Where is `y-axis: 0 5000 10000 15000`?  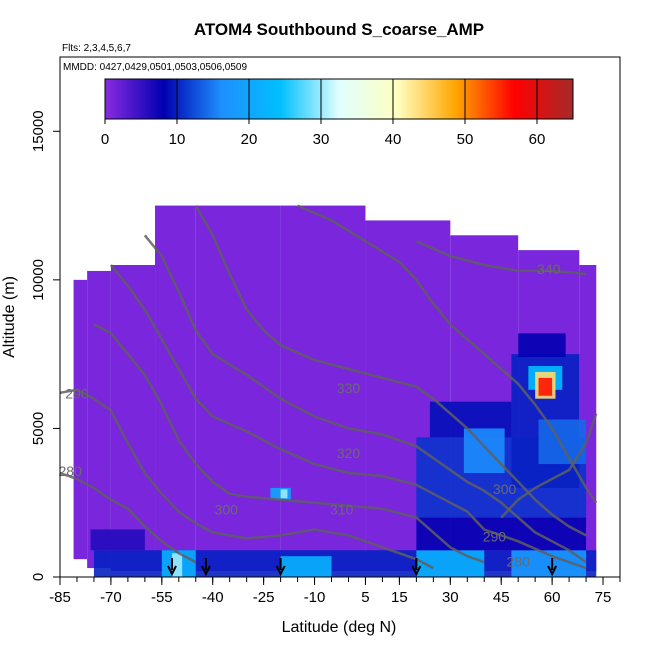
y-axis: 0 5000 10000 15000 is located at coordinates (45, 345).